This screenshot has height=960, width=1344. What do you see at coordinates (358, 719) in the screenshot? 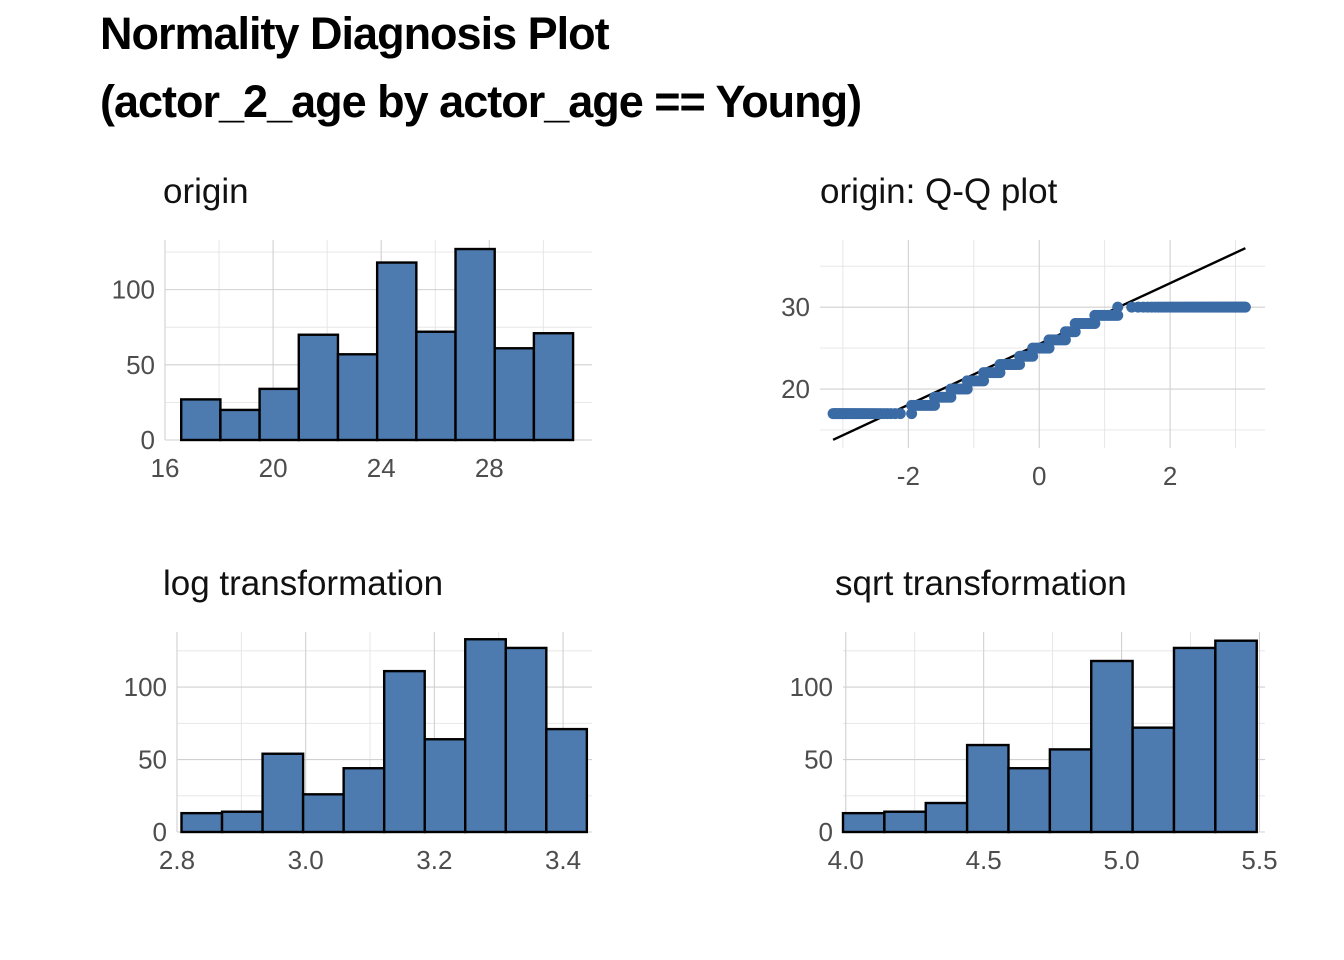
I see `chart-panel-3: log transformation 2.8 3.0 3.2 3.4 0 50 100` at bounding box center [358, 719].